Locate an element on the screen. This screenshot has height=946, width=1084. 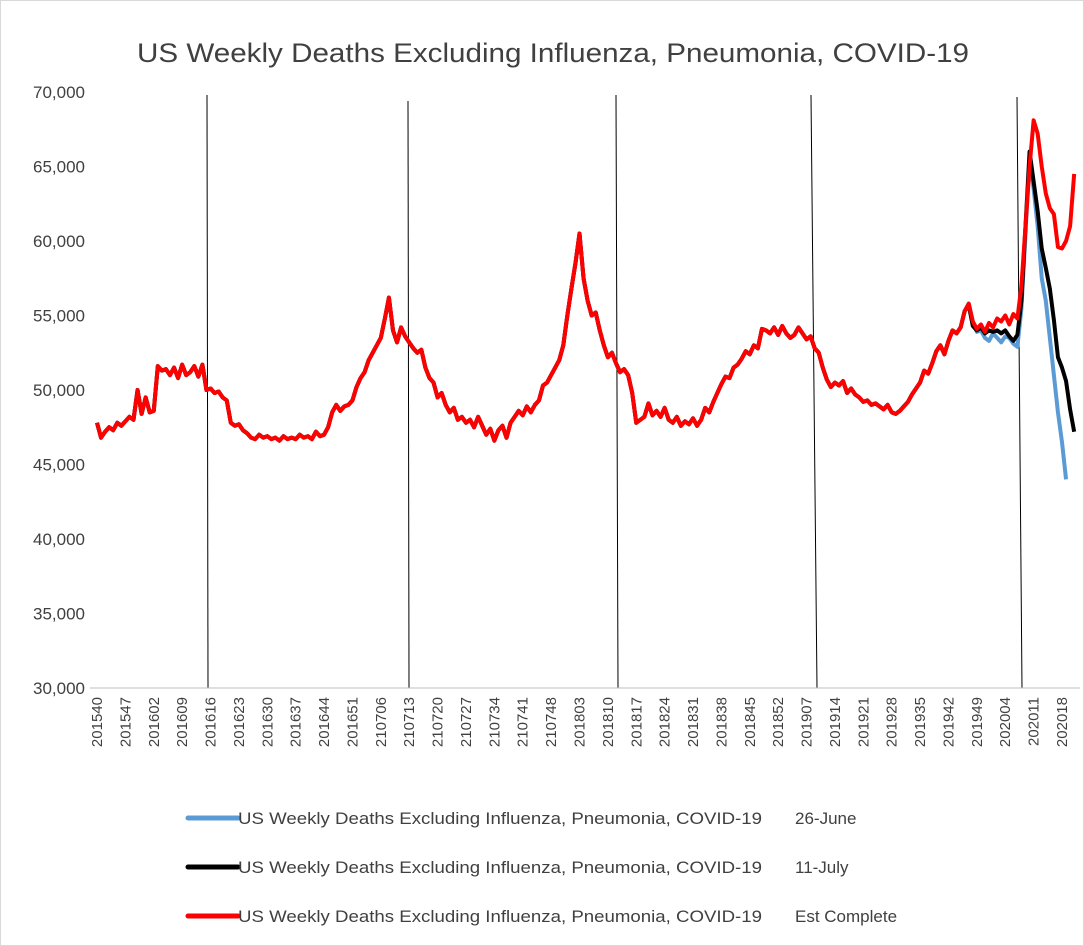
y-tick-label: 35,000 is located at coordinates (59, 614).